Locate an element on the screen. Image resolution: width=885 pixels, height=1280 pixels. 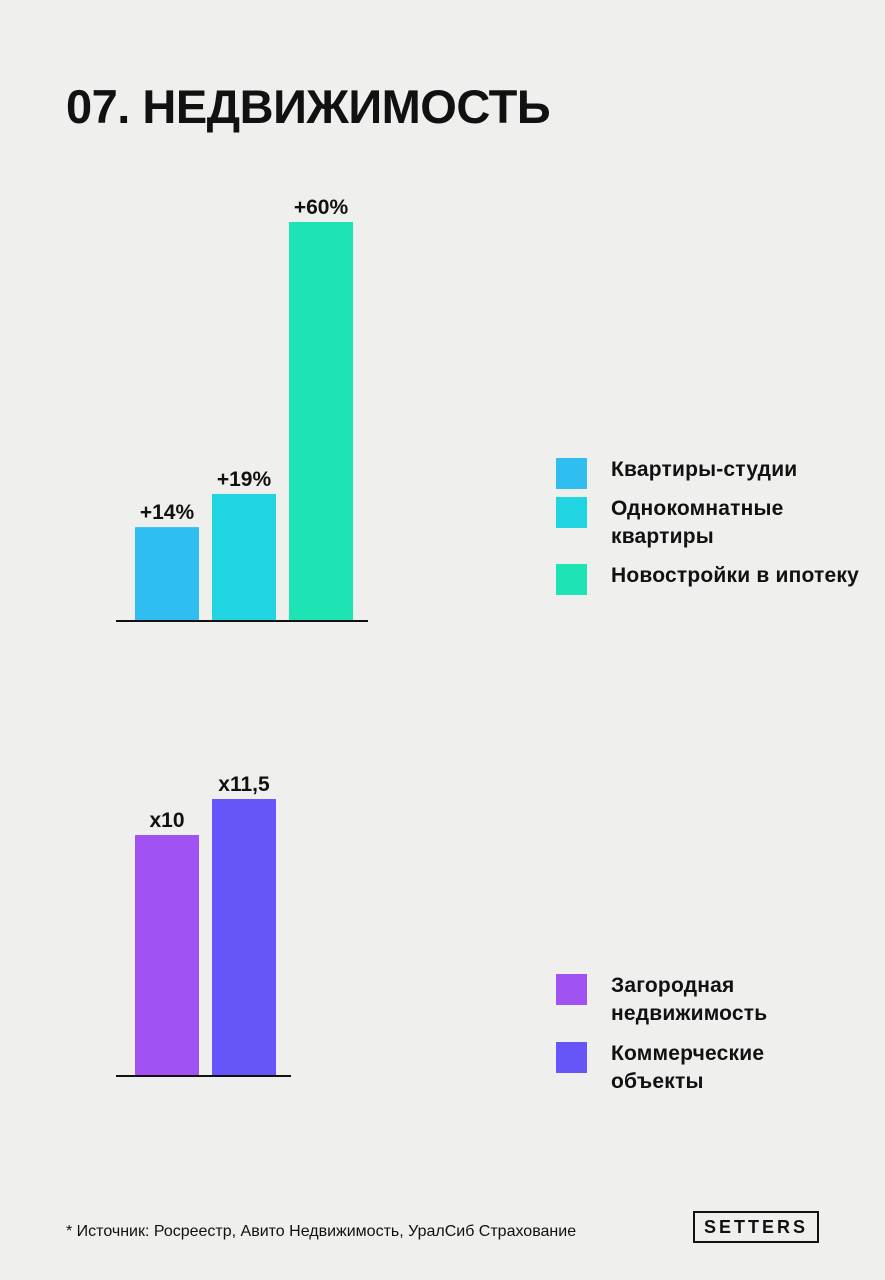
page-title: 07. НЕДВИЖИМОСТЬ is located at coordinates (308, 106).